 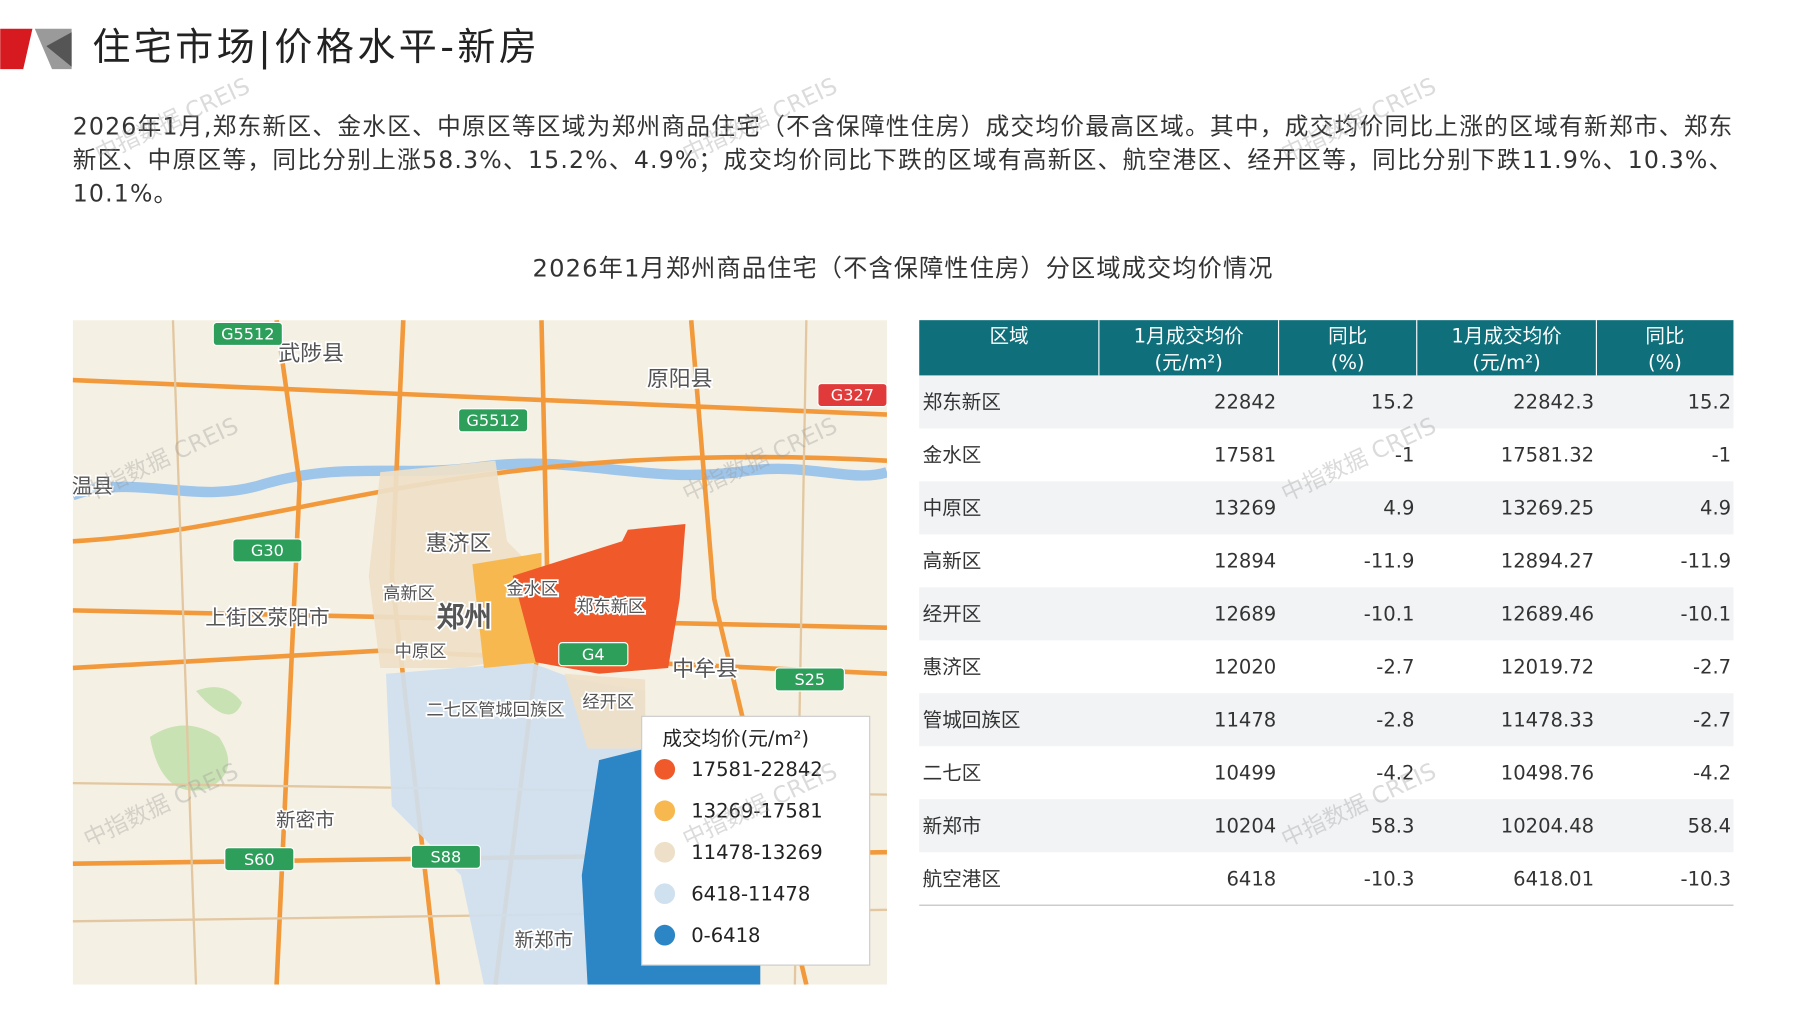 What do you see at coordinates (952, 455) in the screenshot?
I see `table-cell: 金水区` at bounding box center [952, 455].